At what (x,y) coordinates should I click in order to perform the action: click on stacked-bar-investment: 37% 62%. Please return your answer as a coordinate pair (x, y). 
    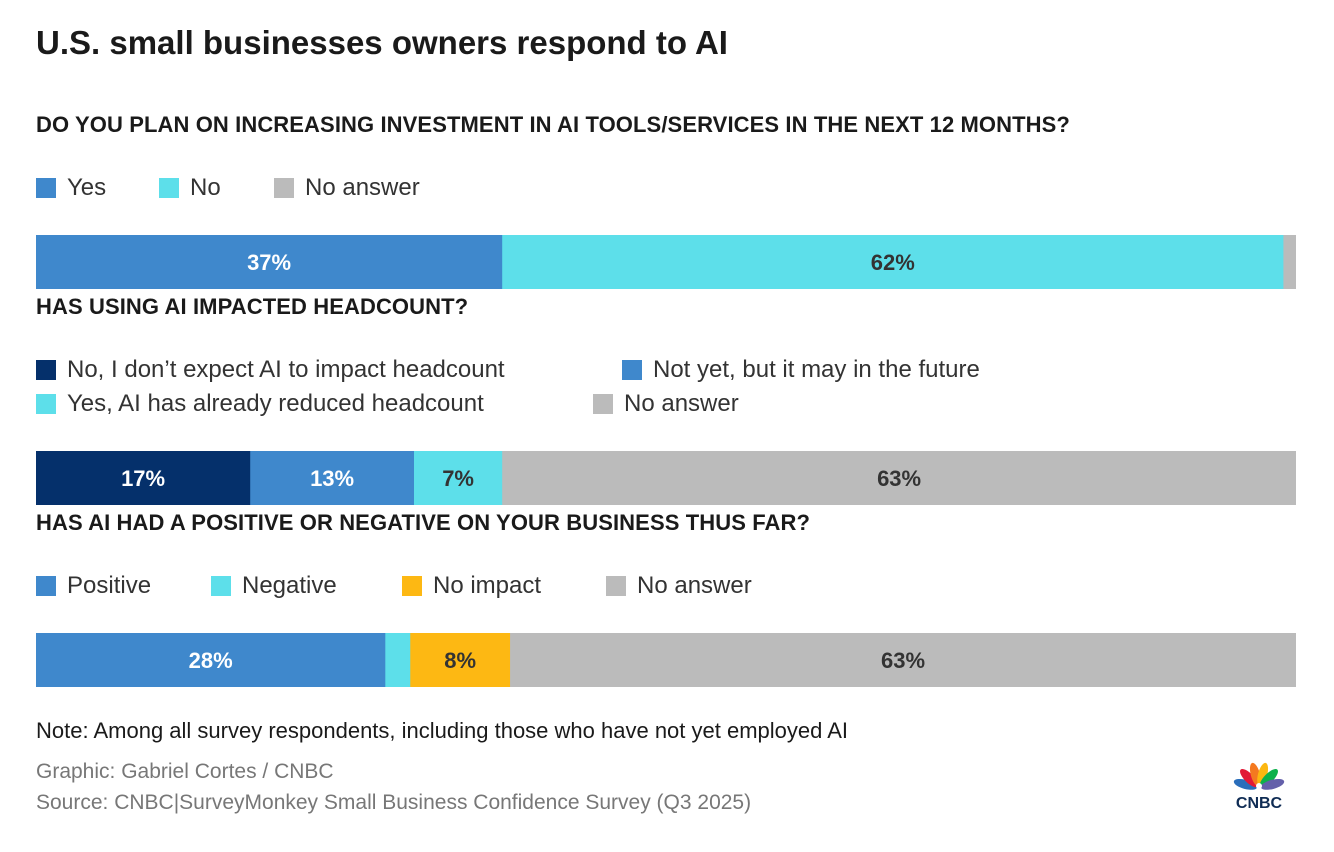
    Looking at the image, I should click on (666, 262).